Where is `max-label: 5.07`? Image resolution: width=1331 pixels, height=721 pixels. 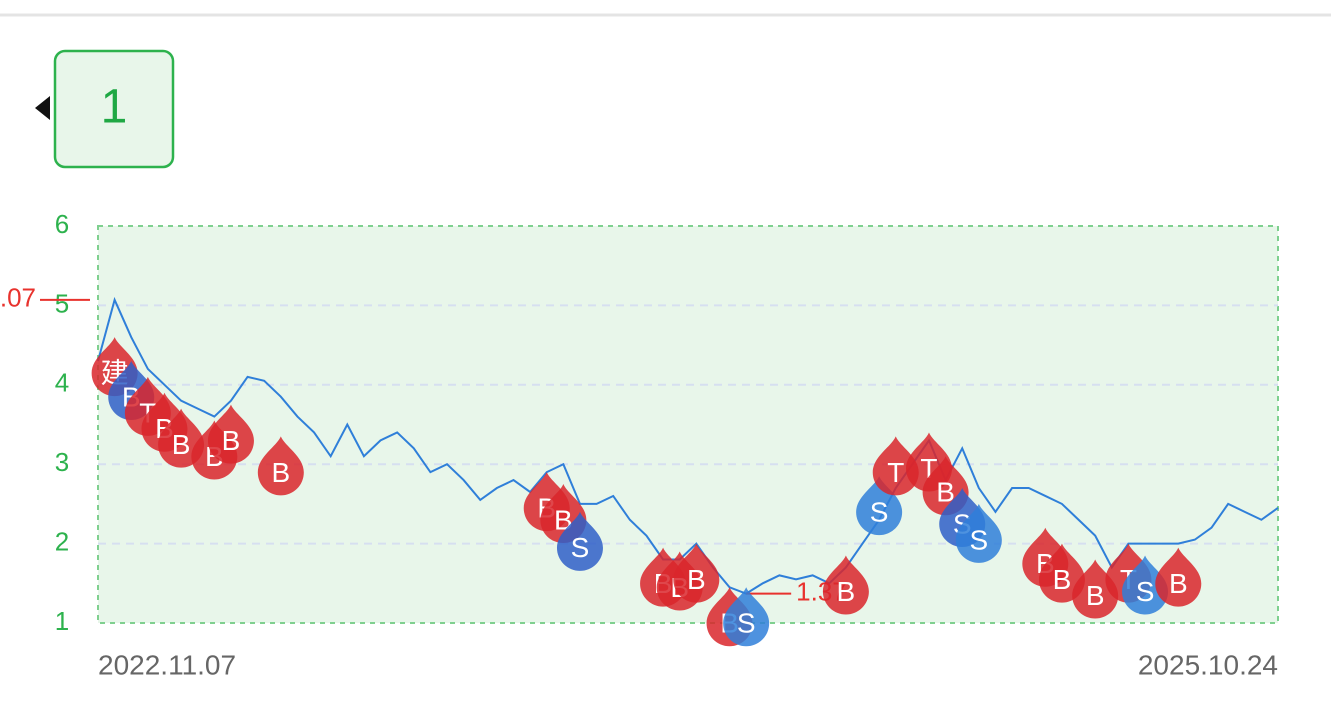
max-label: 5.07 is located at coordinates (18, 298).